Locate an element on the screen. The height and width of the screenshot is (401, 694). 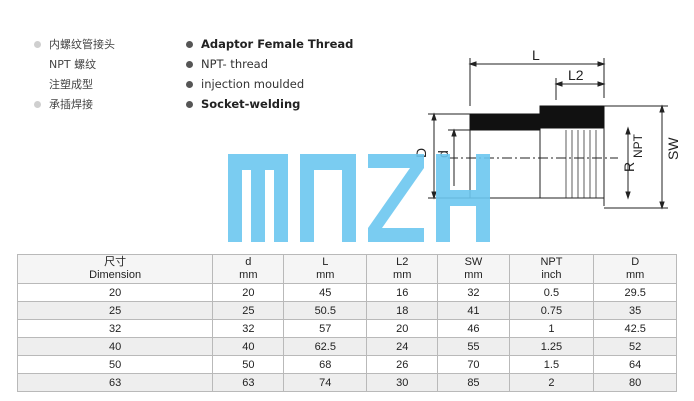
table-row: 50 50 68 26 70 1.5 64 is located at coordinates (346, 364).